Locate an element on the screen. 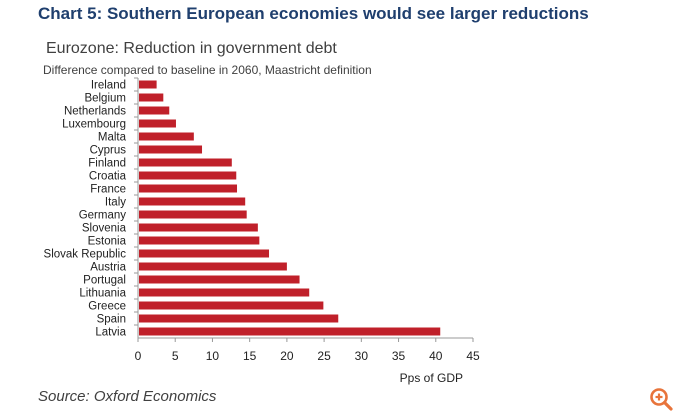 Image resolution: width=680 pixels, height=417 pixels. x-tick-label: 5 is located at coordinates (175, 356).